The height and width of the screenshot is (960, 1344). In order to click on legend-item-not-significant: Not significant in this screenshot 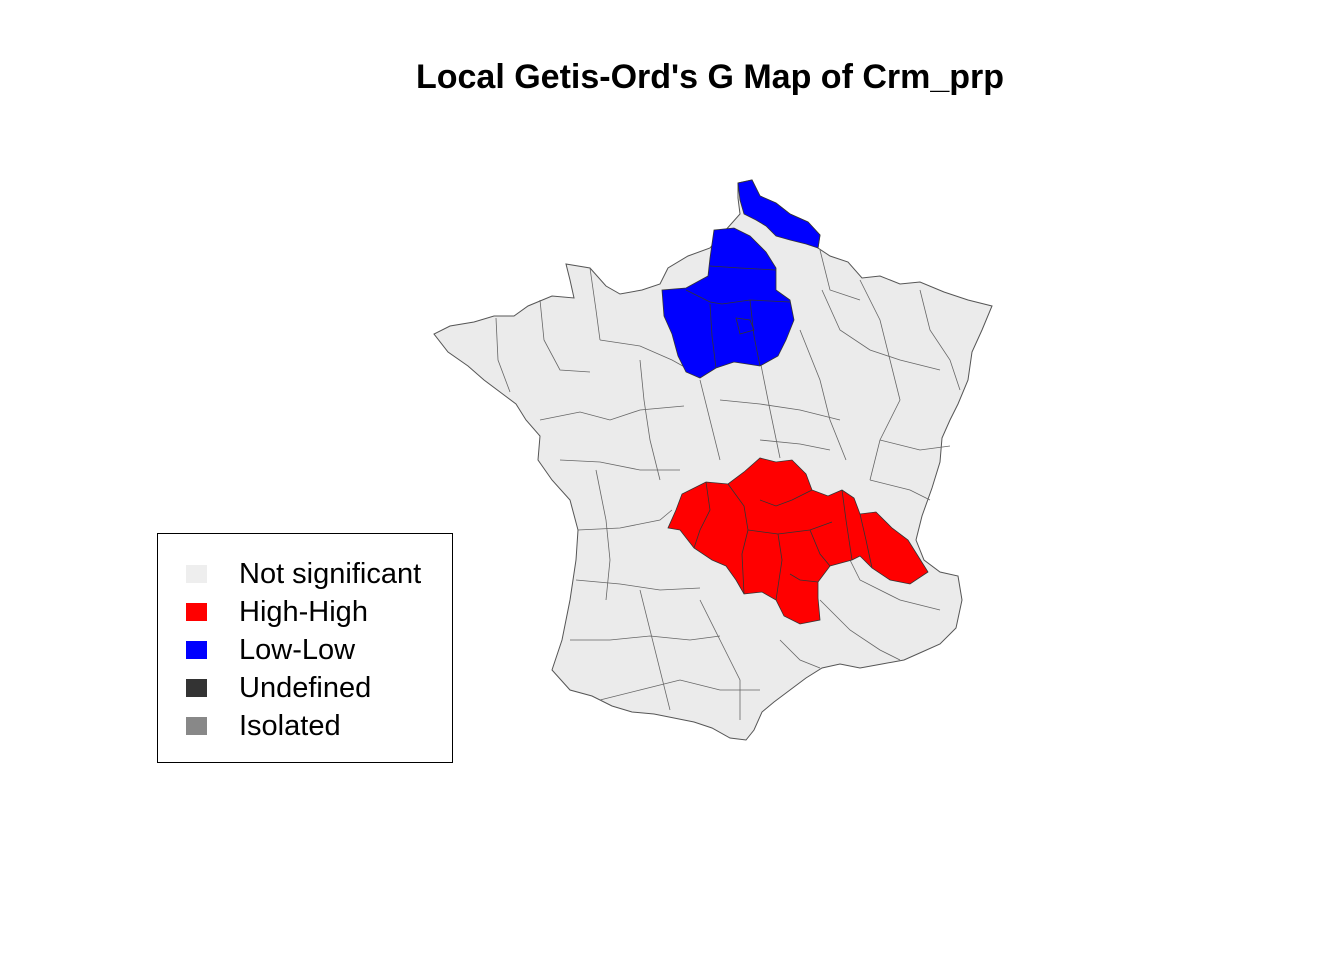, I will do `click(303, 574)`.